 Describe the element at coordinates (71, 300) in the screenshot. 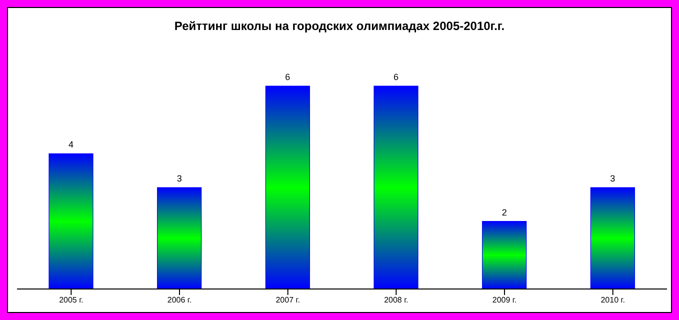

I see `x-tick-label: 2005 г.` at that location.